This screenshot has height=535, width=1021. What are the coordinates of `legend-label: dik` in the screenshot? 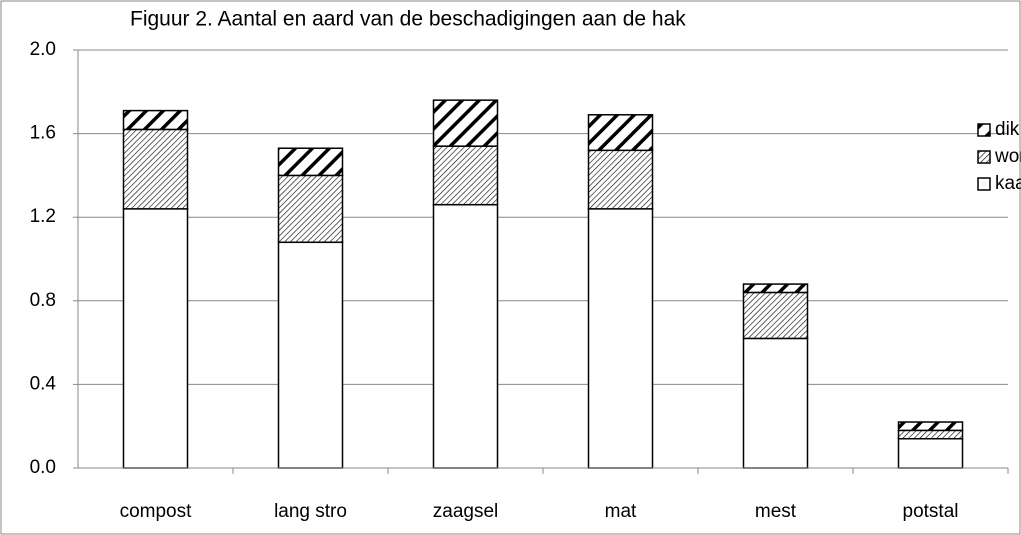 It's located at (1007, 129).